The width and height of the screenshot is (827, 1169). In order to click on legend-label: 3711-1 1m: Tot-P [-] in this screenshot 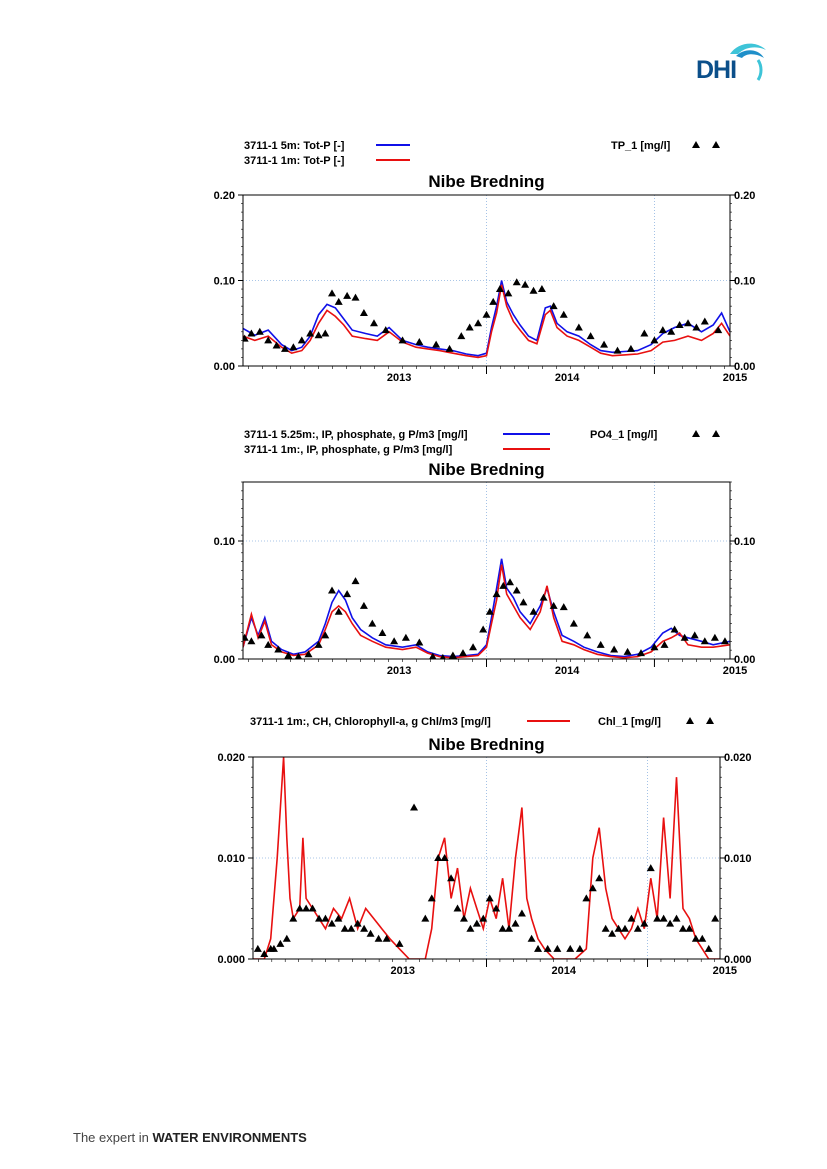, I will do `click(294, 161)`.